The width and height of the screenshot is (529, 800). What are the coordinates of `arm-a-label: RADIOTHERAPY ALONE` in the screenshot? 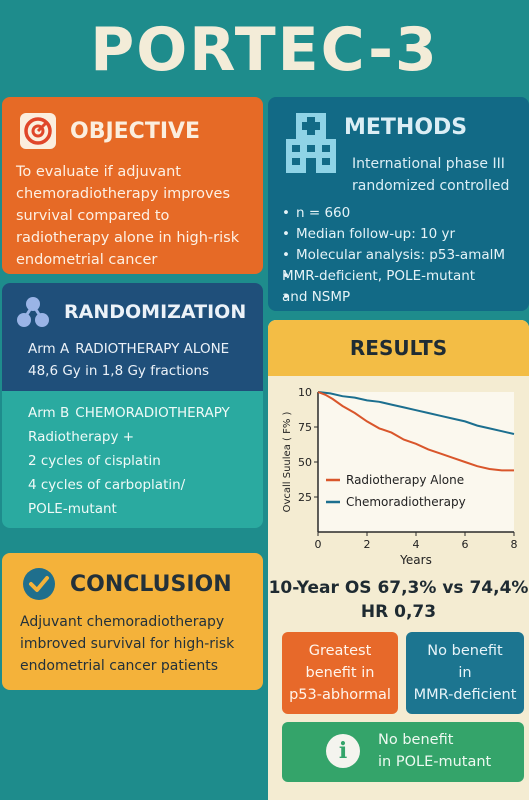 It's located at (152, 349).